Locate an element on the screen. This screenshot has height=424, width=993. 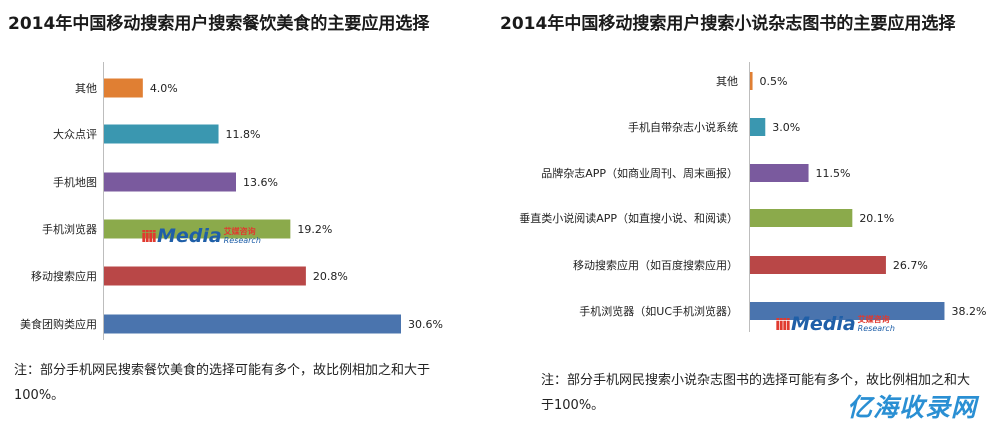
category-label-right-2: 品牌杂志APP（如商业周刊、周末画报） is located at coordinates (639, 173).